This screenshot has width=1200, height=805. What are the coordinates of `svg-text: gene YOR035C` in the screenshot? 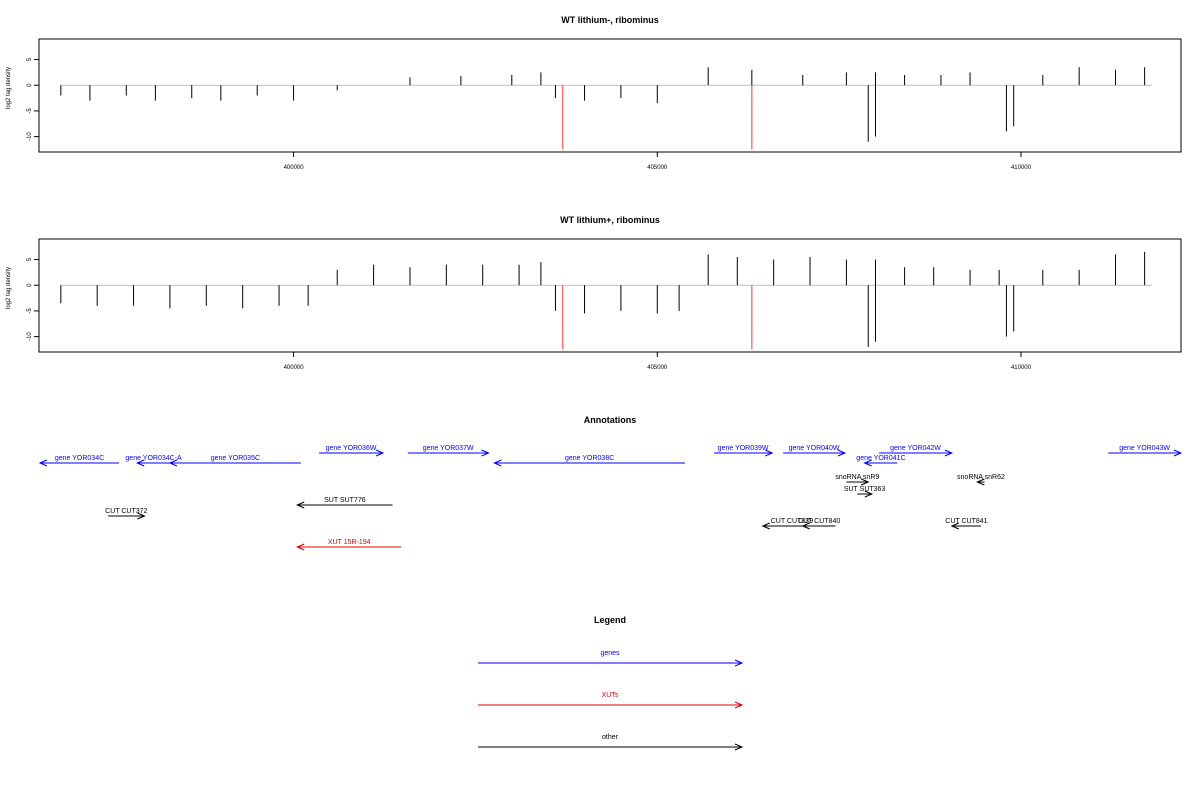 It's located at (235, 458).